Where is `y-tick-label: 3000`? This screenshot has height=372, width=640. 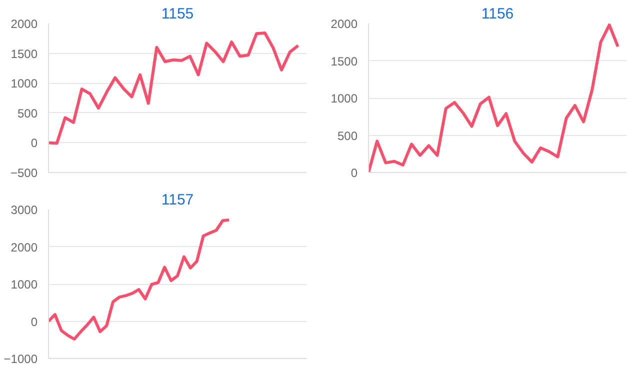
y-tick-label: 3000 is located at coordinates (24, 210).